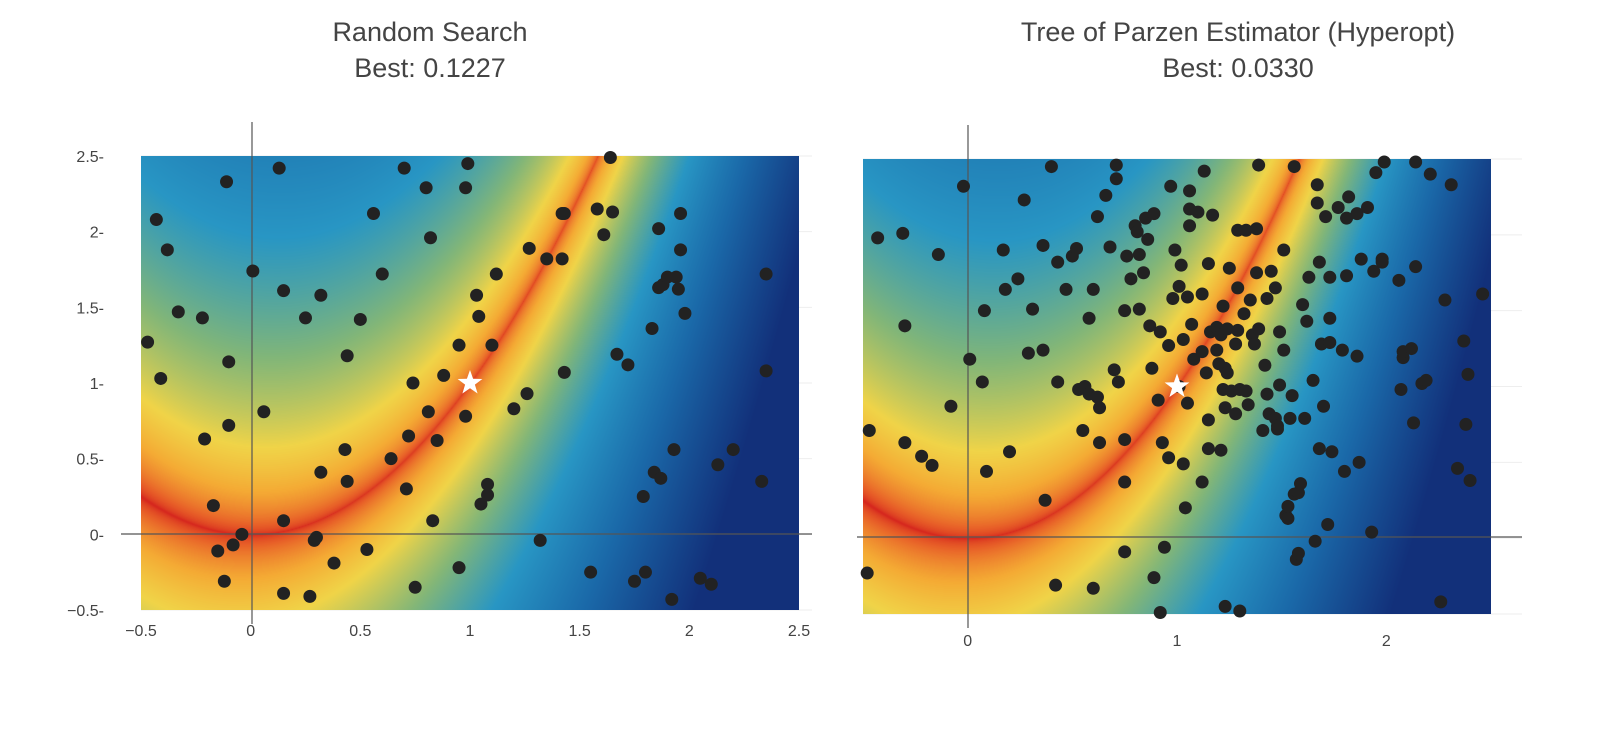 The image size is (1616, 732). Describe the element at coordinates (1238, 32) in the screenshot. I see `chart-title: Tree of Parzen Estimator (Hyperopt)` at that location.